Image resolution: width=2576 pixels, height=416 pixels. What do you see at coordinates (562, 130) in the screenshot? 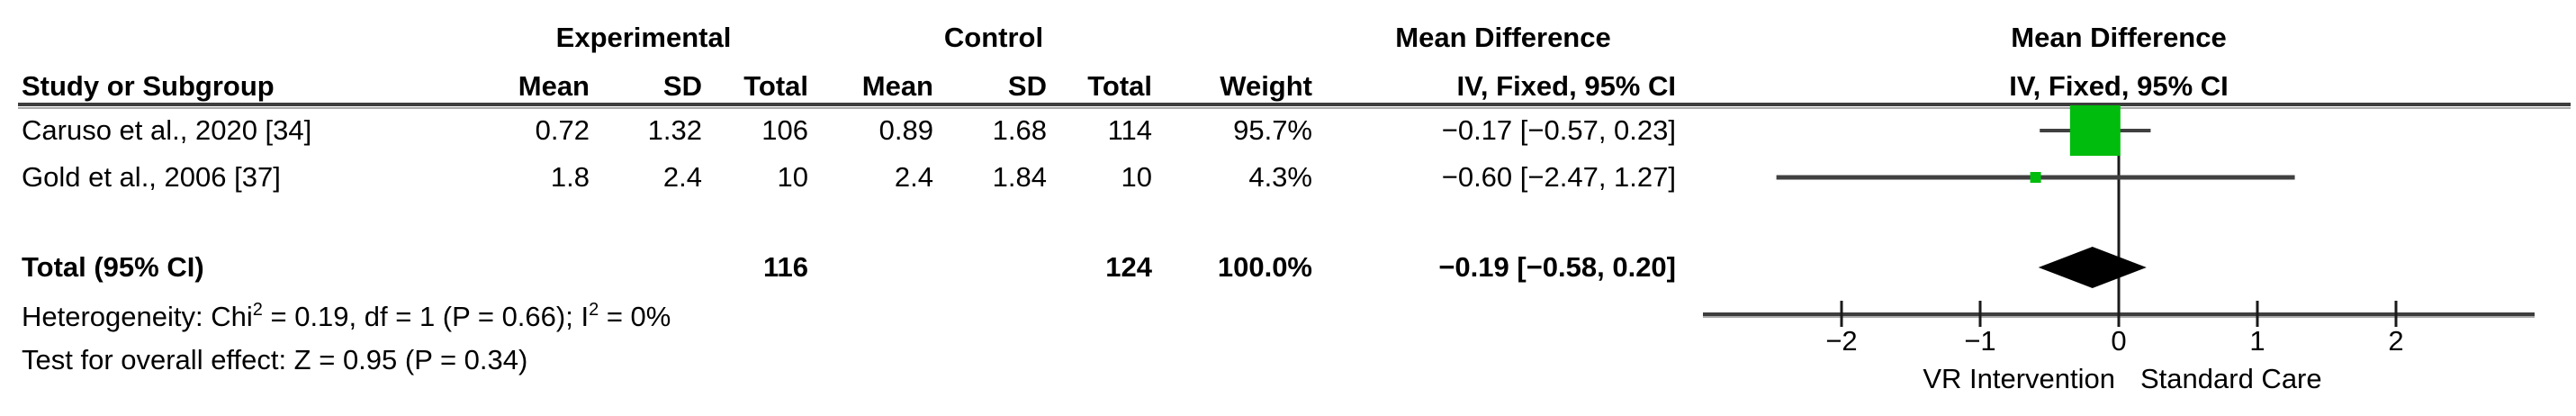
I see `study-exp-mean: 0.72` at bounding box center [562, 130].